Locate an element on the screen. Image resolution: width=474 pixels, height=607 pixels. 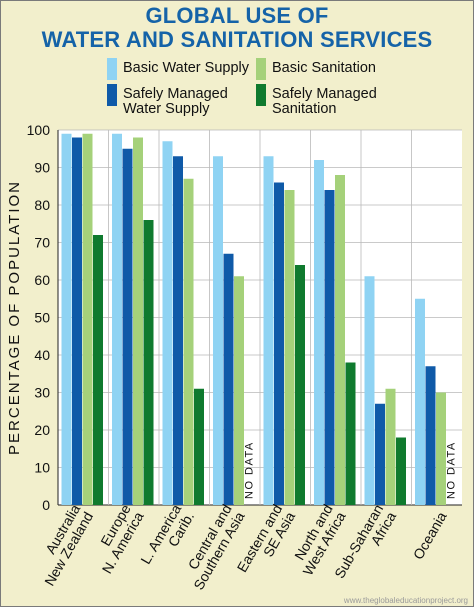
credit-text: www.theglobaleducationproject.org is located at coordinates (405, 600).